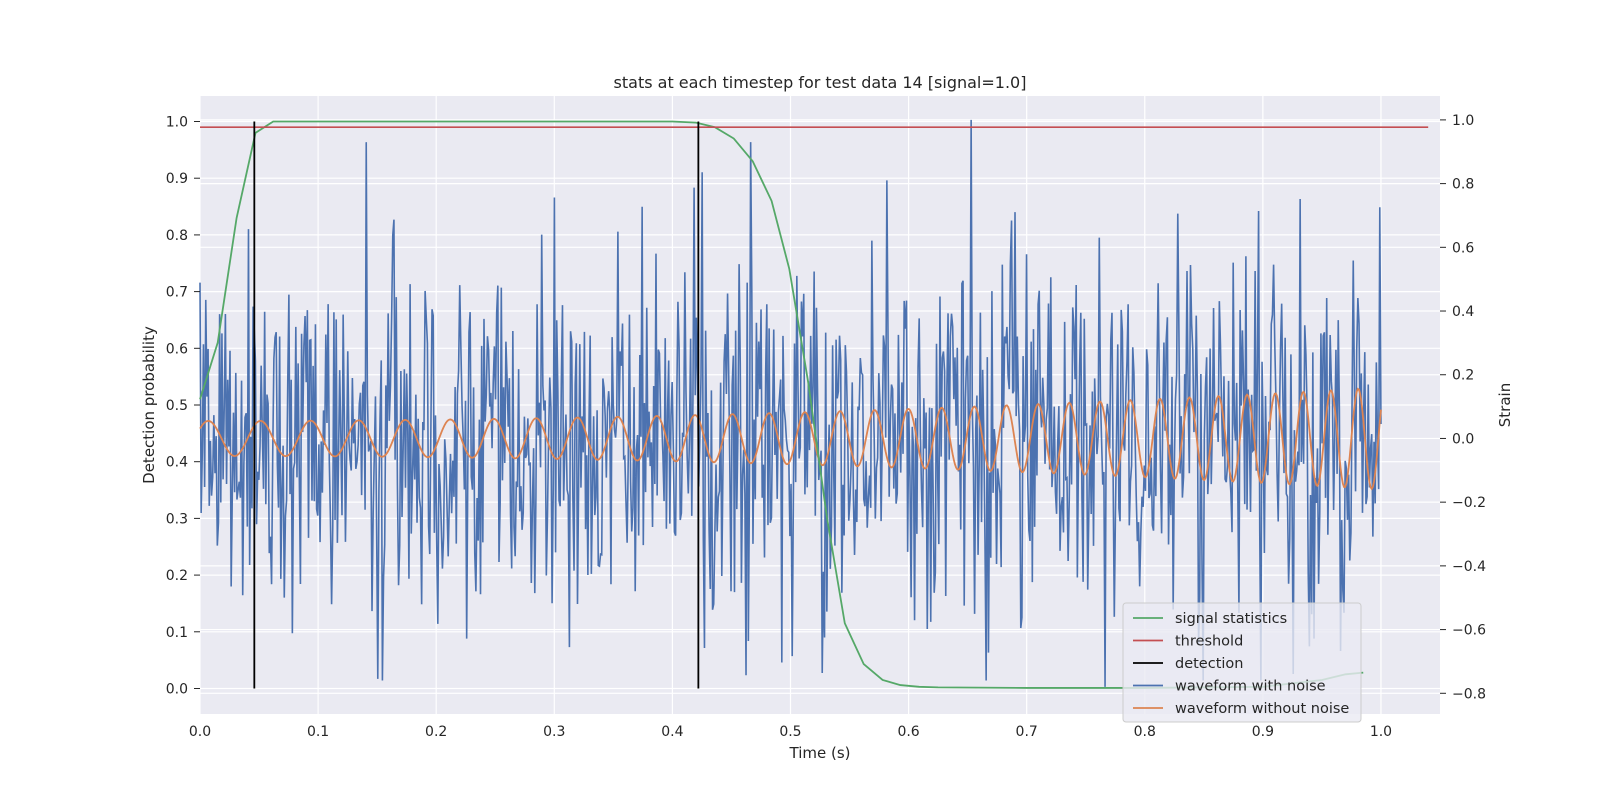  I want to click on y-left-tick-label: 0.1, so click(177, 633).